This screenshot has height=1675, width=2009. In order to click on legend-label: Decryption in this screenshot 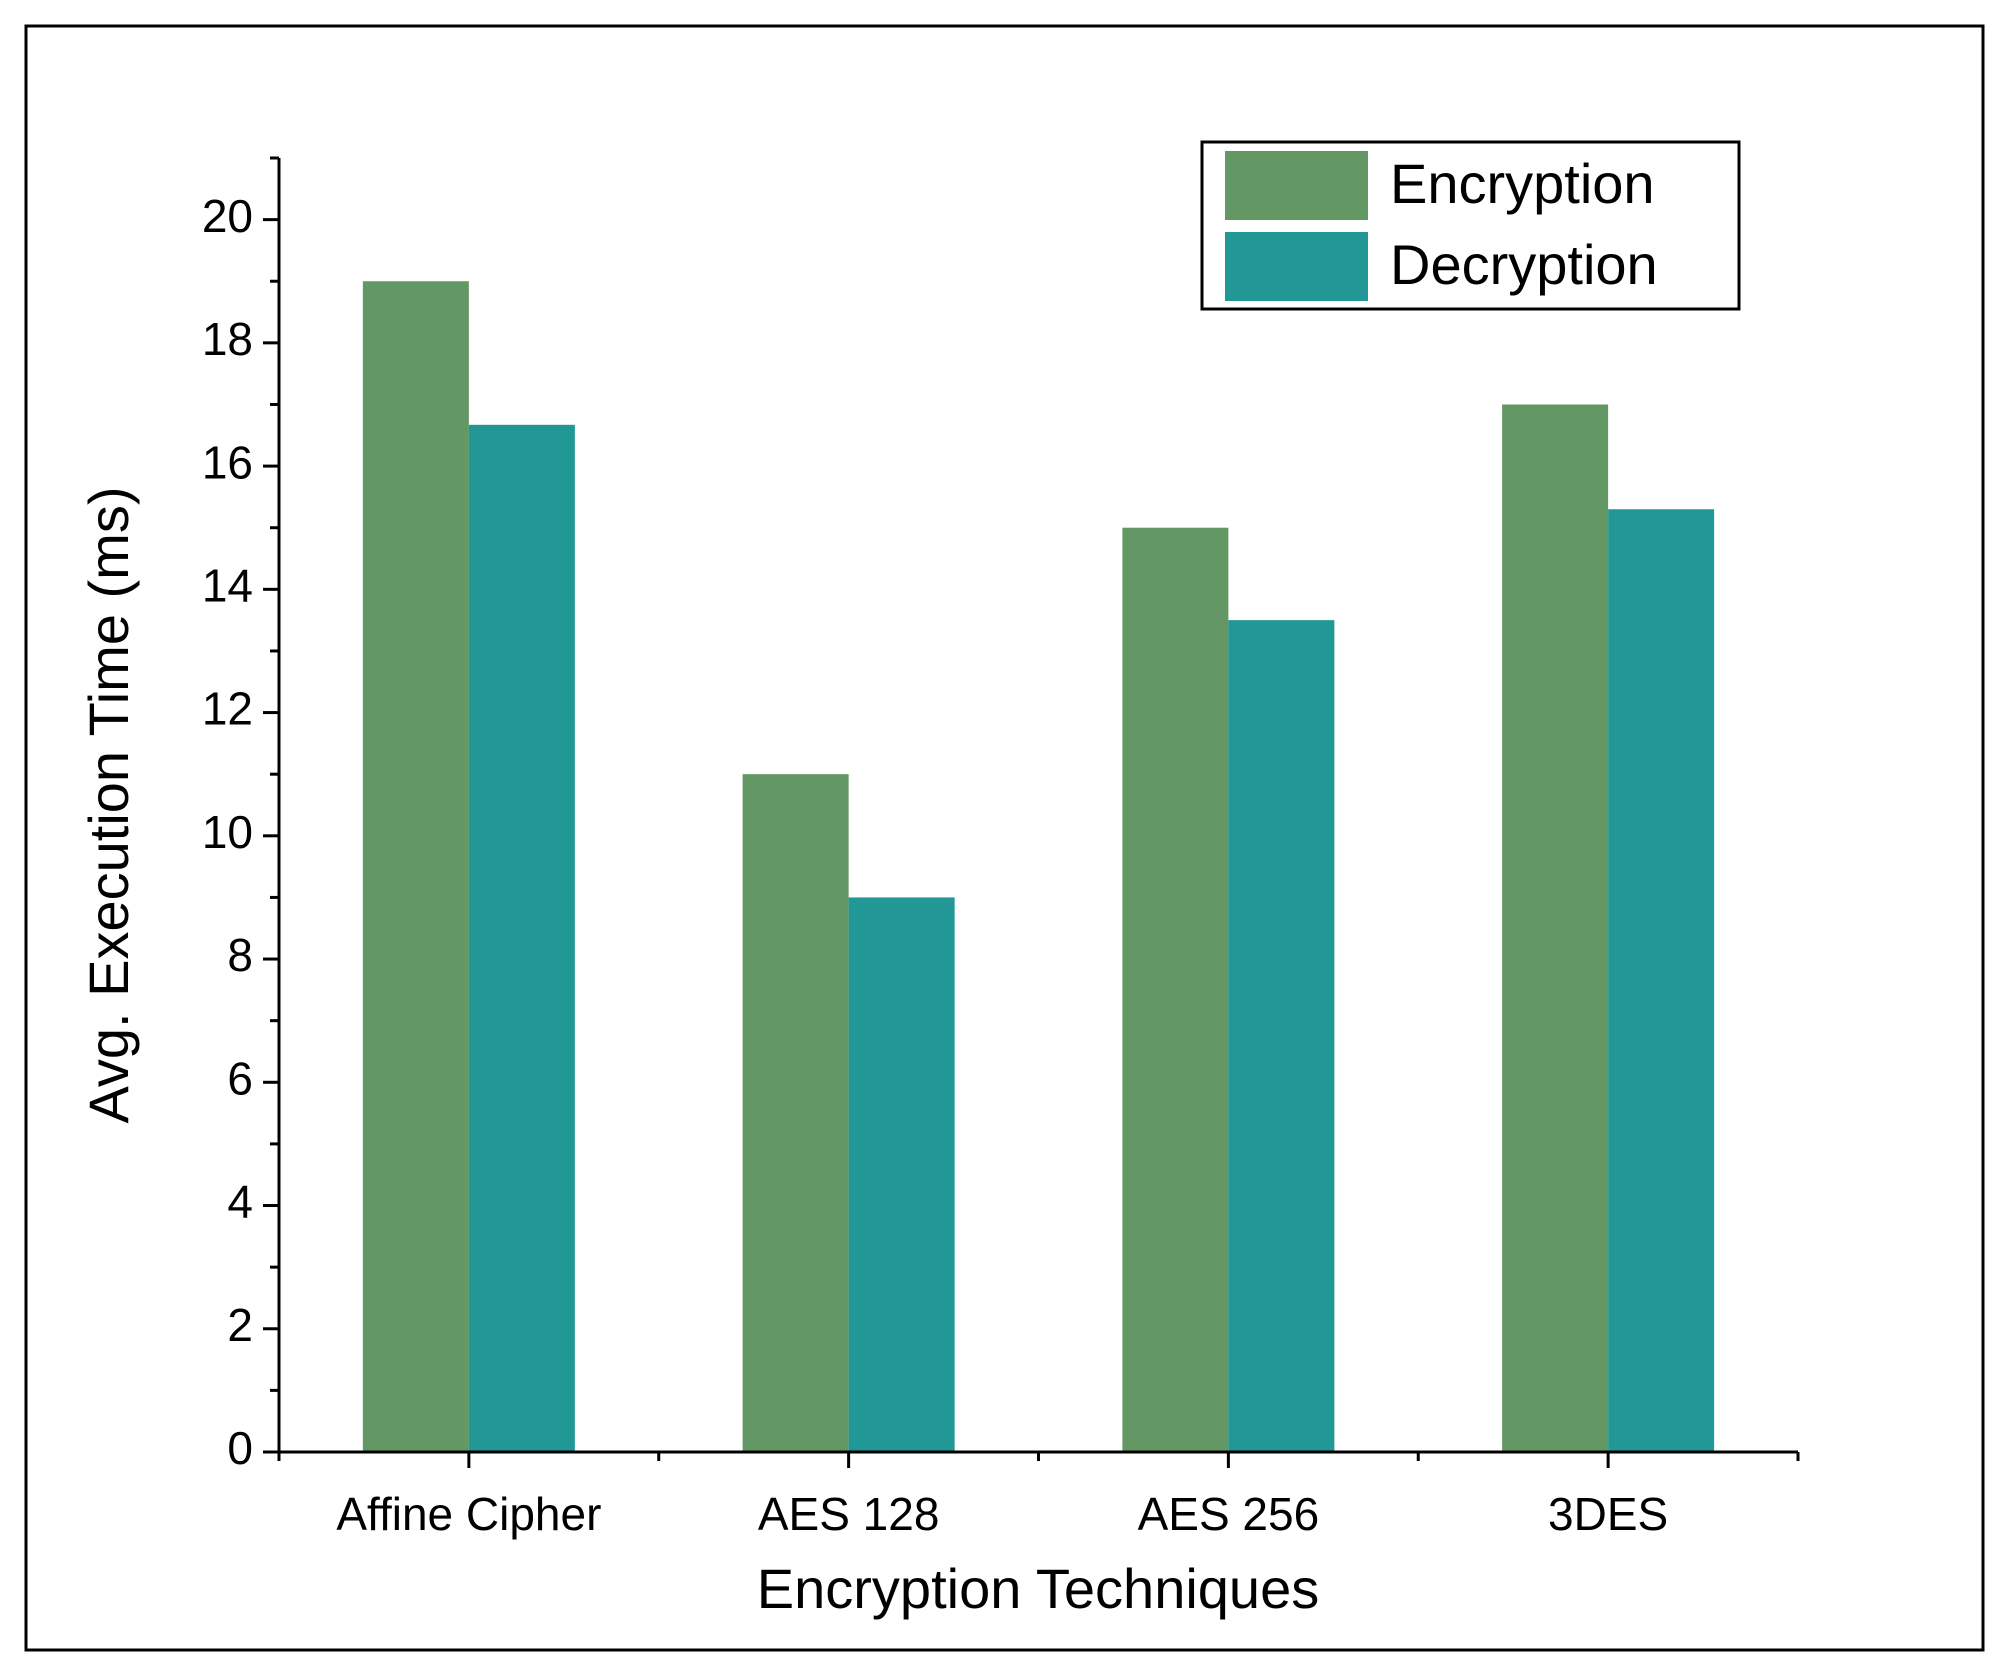, I will do `click(1524, 264)`.